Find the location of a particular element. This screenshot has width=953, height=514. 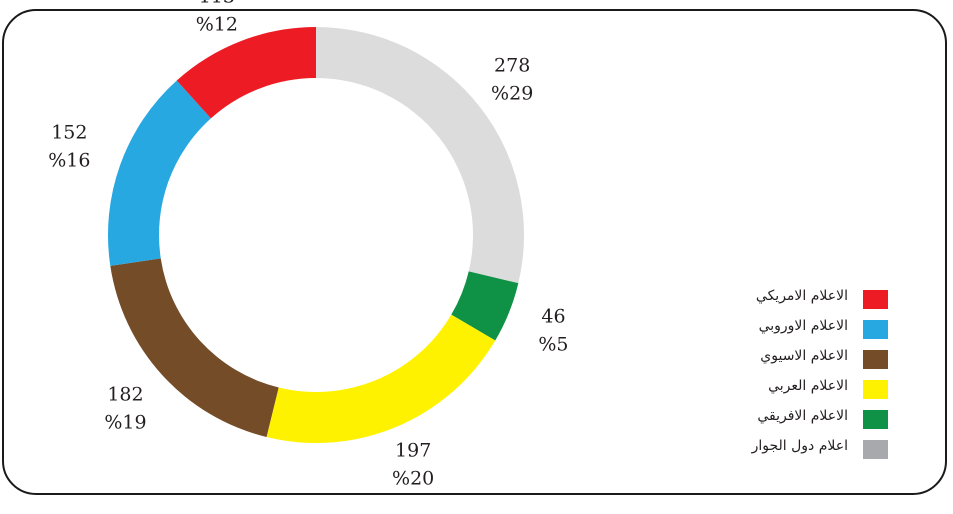

data-label-value: 46 is located at coordinates (553, 316).